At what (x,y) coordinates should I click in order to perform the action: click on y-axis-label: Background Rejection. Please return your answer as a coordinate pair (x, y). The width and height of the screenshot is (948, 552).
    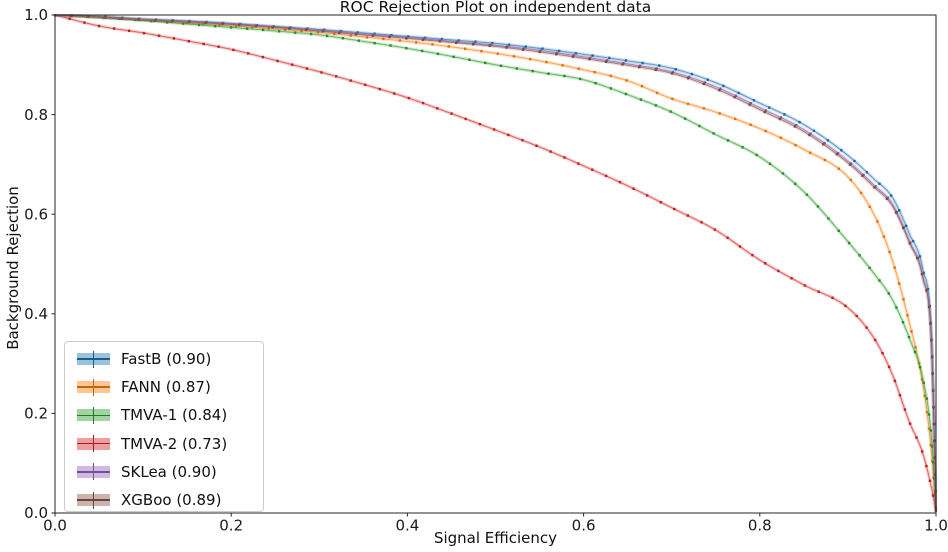
    Looking at the image, I should click on (13, 268).